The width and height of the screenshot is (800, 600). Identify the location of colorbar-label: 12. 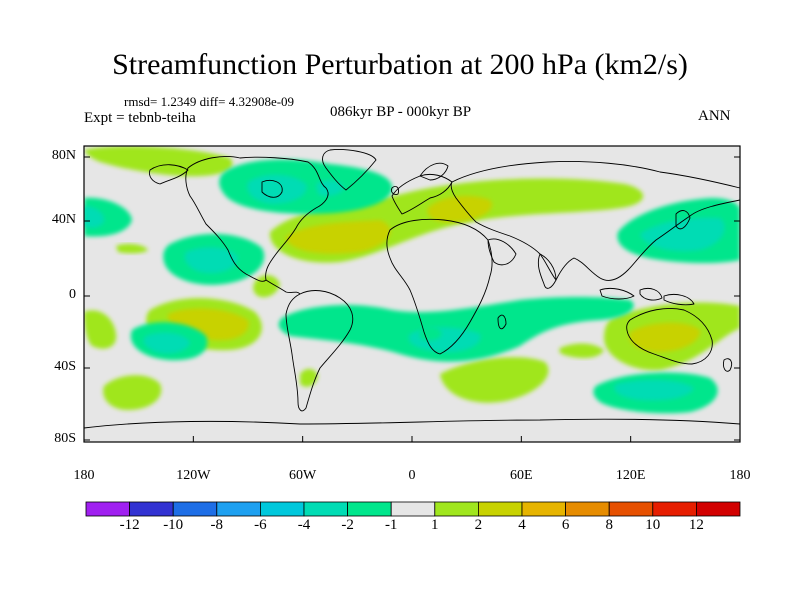
(696, 525).